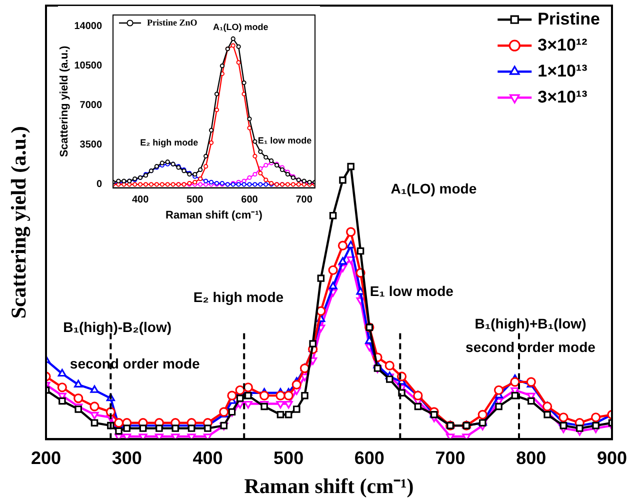 The width and height of the screenshot is (630, 502). Describe the element at coordinates (88, 66) in the screenshot. I see `y-tick-label: 10500` at that location.